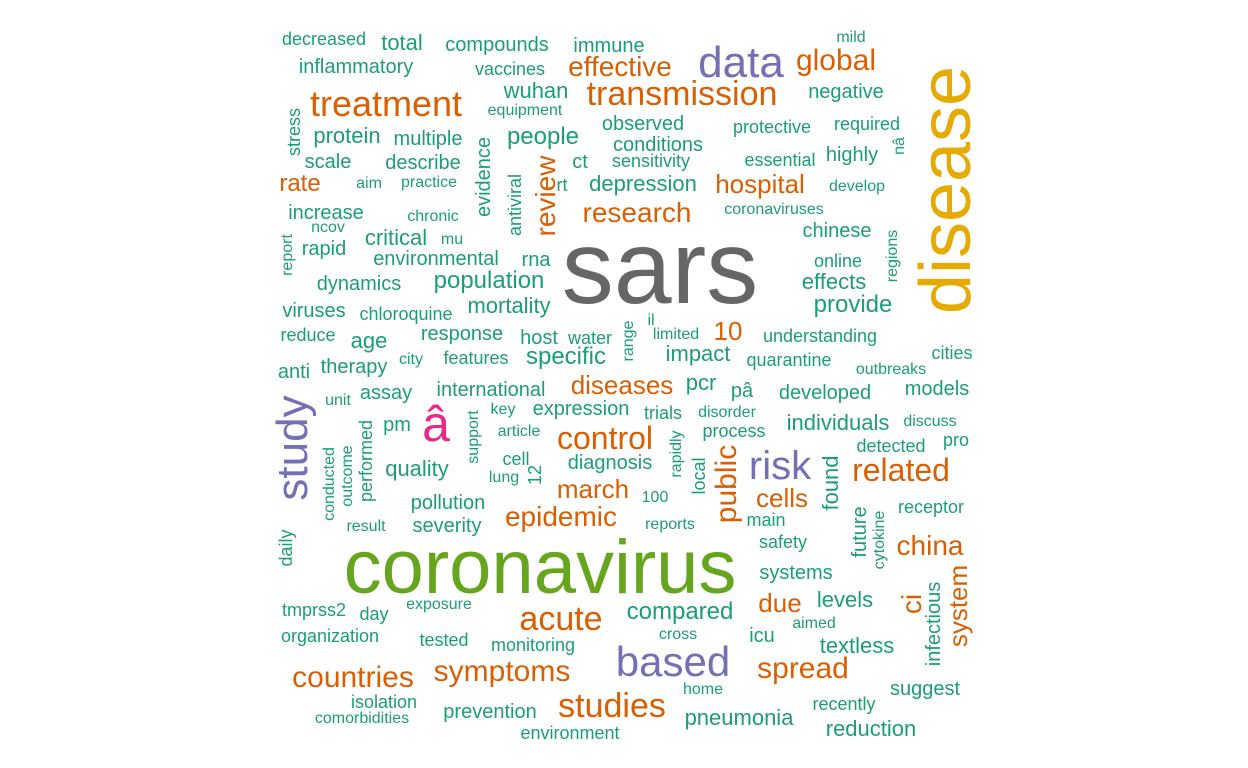 Image resolution: width=1248 pixels, height=768 pixels. What do you see at coordinates (680, 611) in the screenshot?
I see `word: compared` at bounding box center [680, 611].